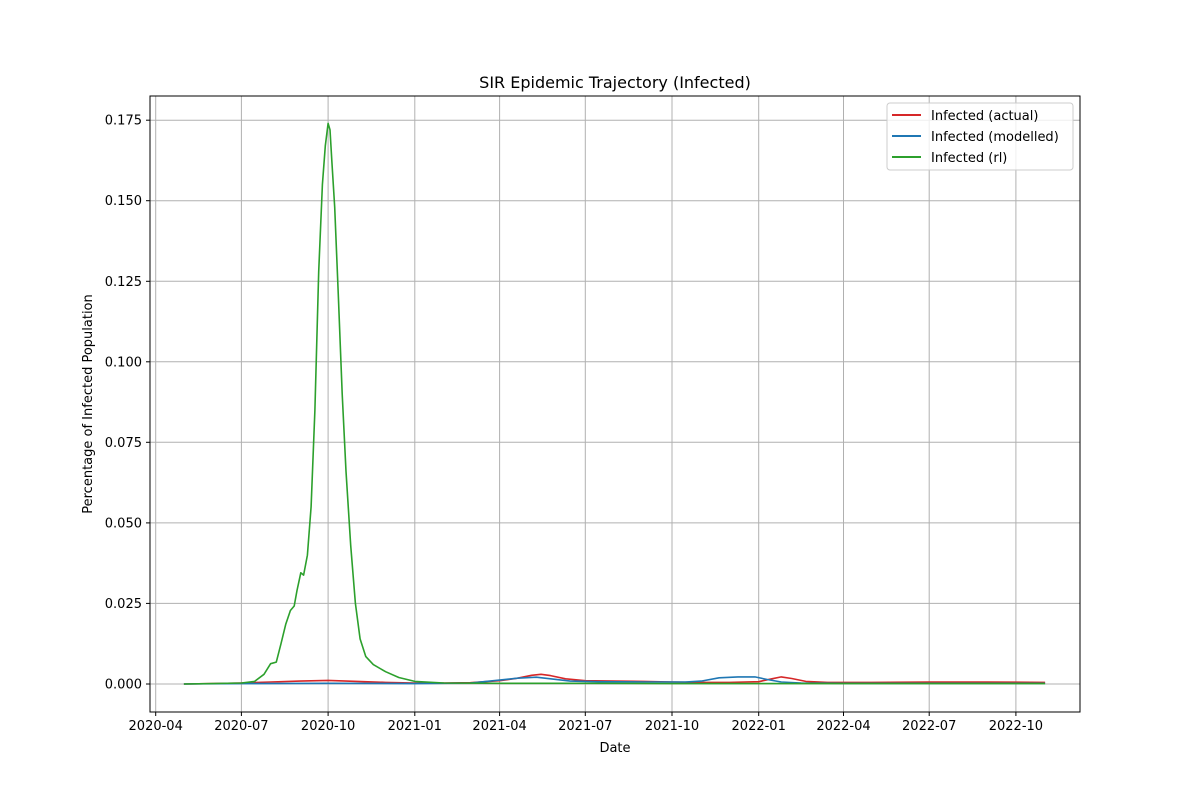  I want to click on y-tick-label: 0.050, so click(123, 523).